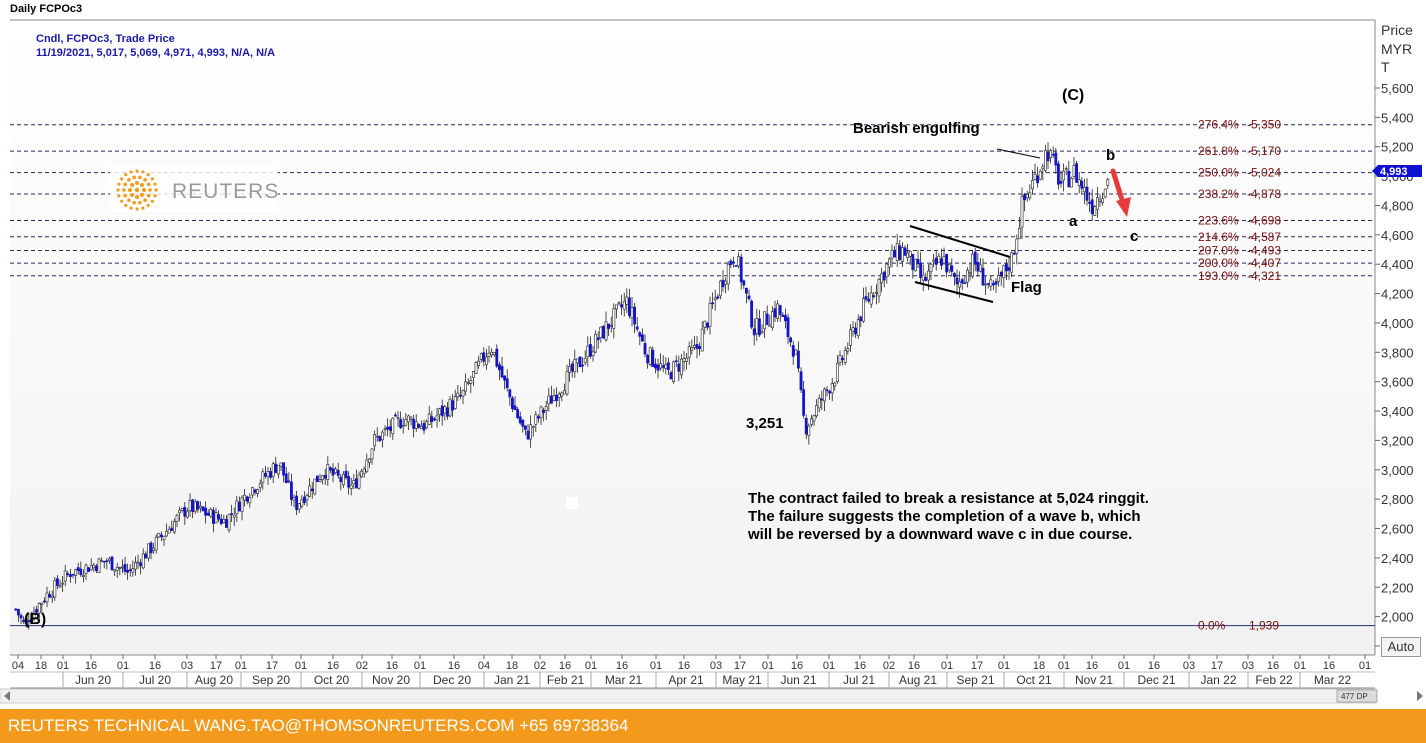 This screenshot has height=743, width=1426. I want to click on x-day-tick: 17, so click(216, 666).